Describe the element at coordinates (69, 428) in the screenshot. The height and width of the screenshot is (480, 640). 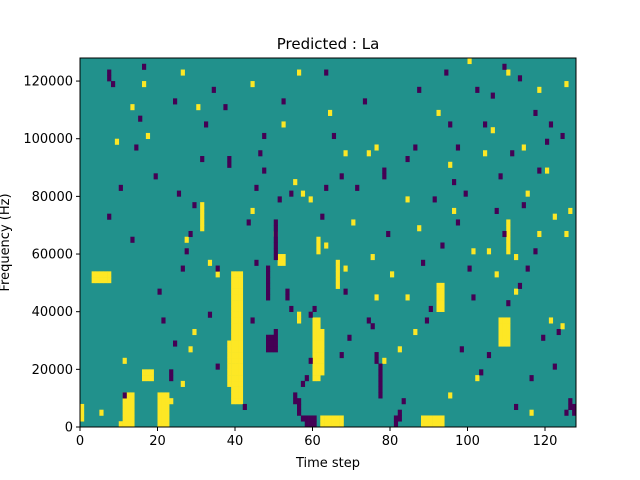
I see `y-tick-label: 0` at that location.